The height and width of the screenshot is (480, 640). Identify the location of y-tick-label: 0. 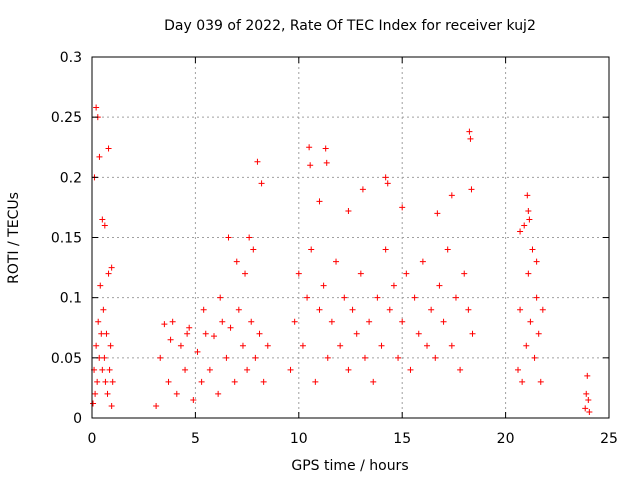
(77, 419).